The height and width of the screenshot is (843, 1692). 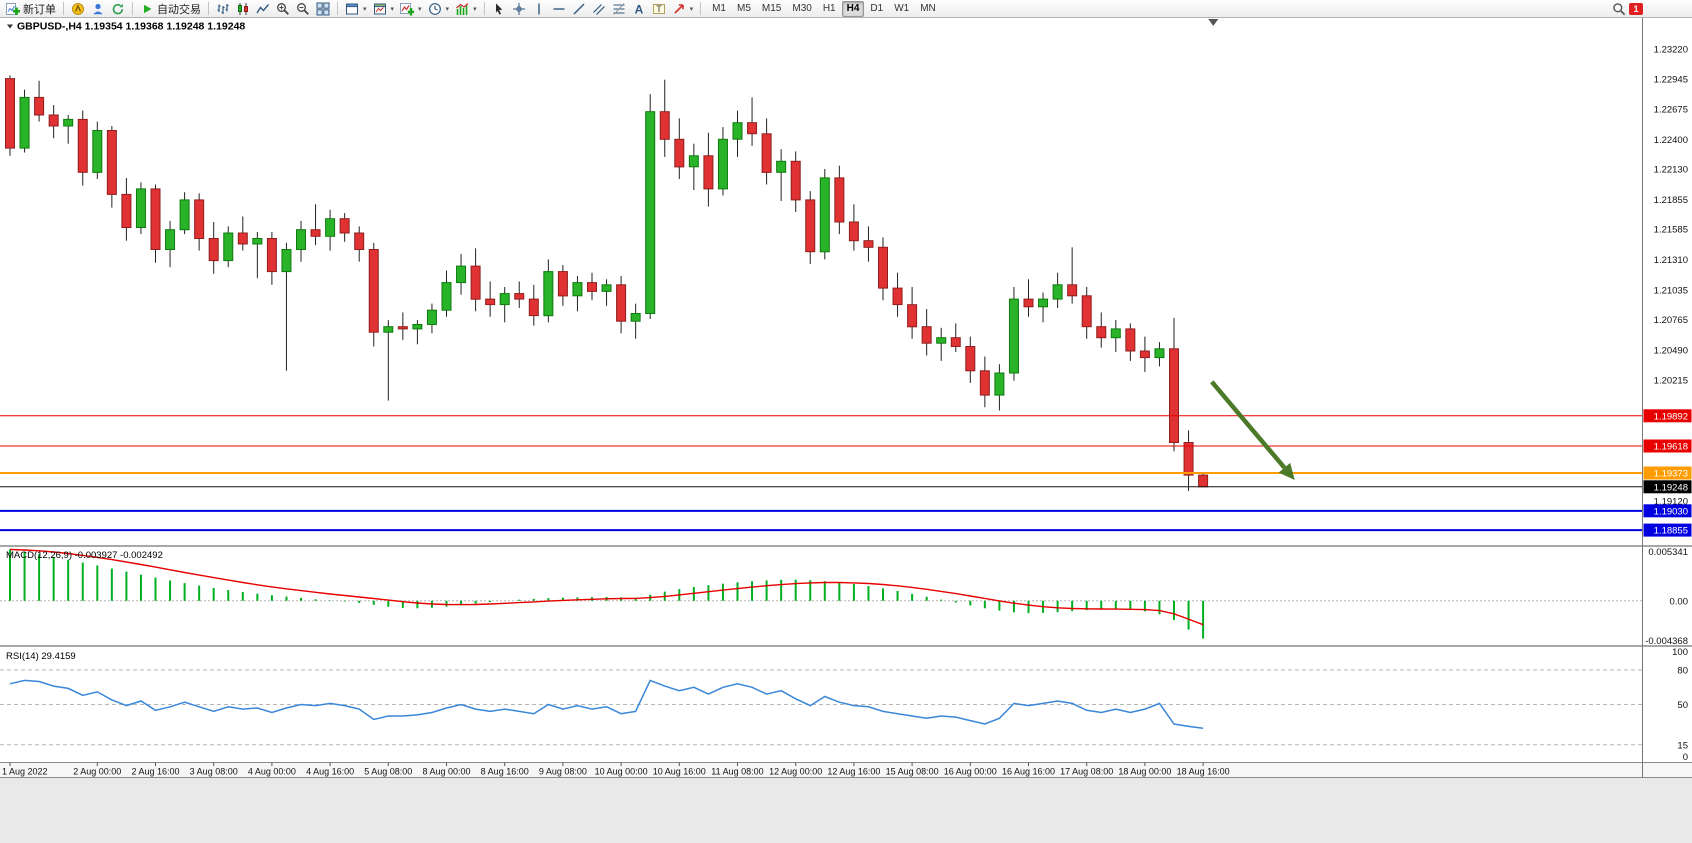 I want to click on text-icon: A, so click(x=638, y=9).